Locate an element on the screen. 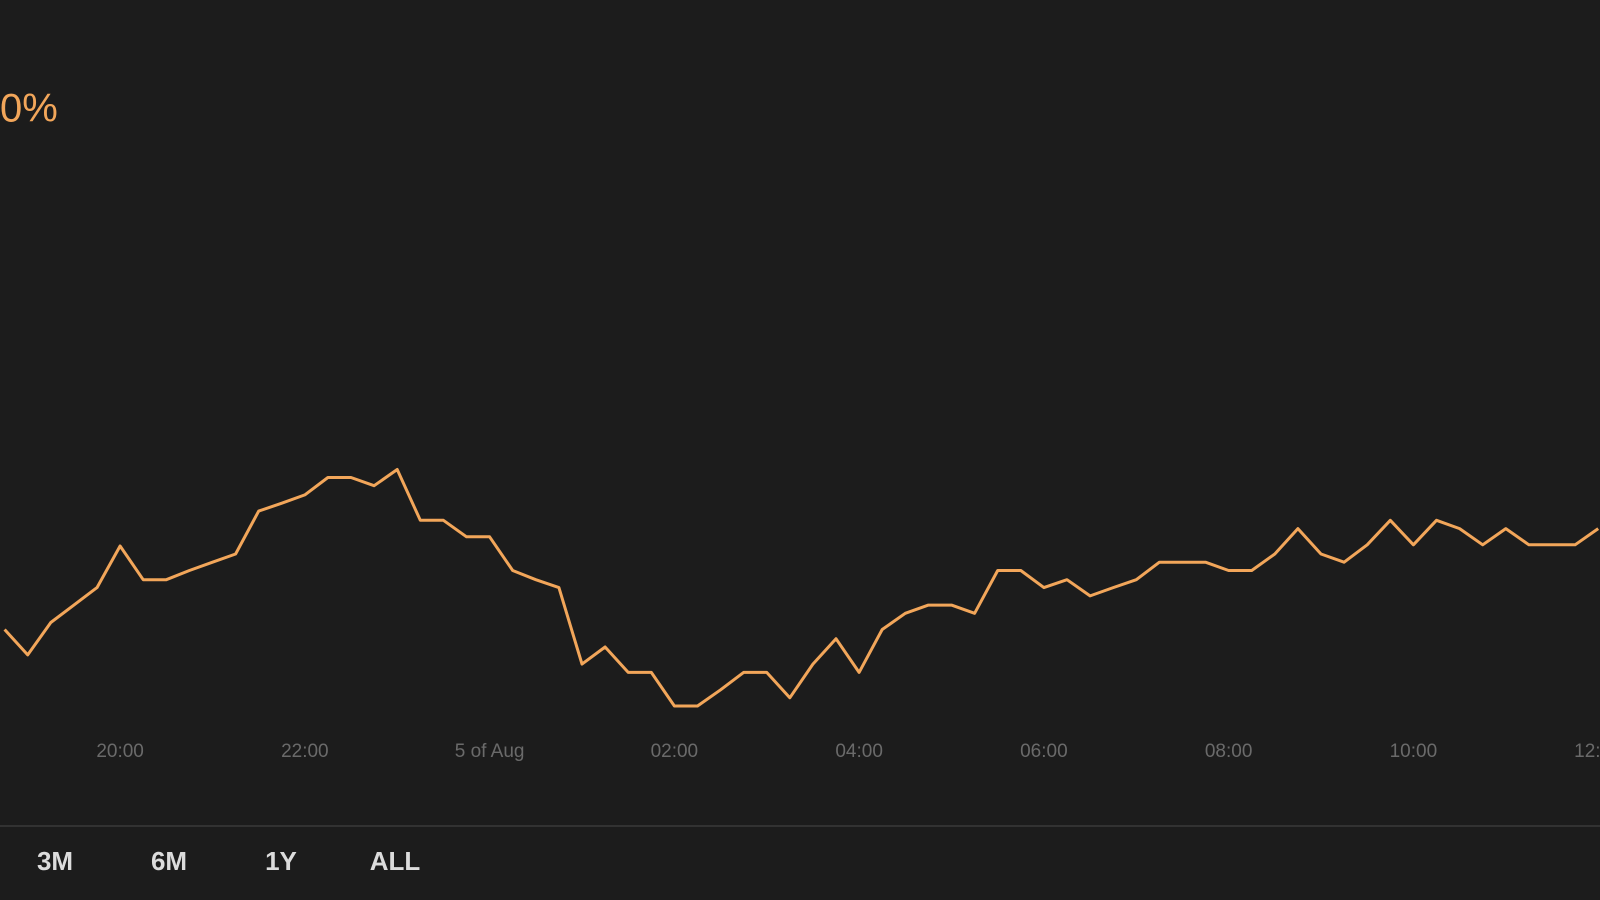 The width and height of the screenshot is (1600, 900). x-tick-label: 22:00 is located at coordinates (305, 751).